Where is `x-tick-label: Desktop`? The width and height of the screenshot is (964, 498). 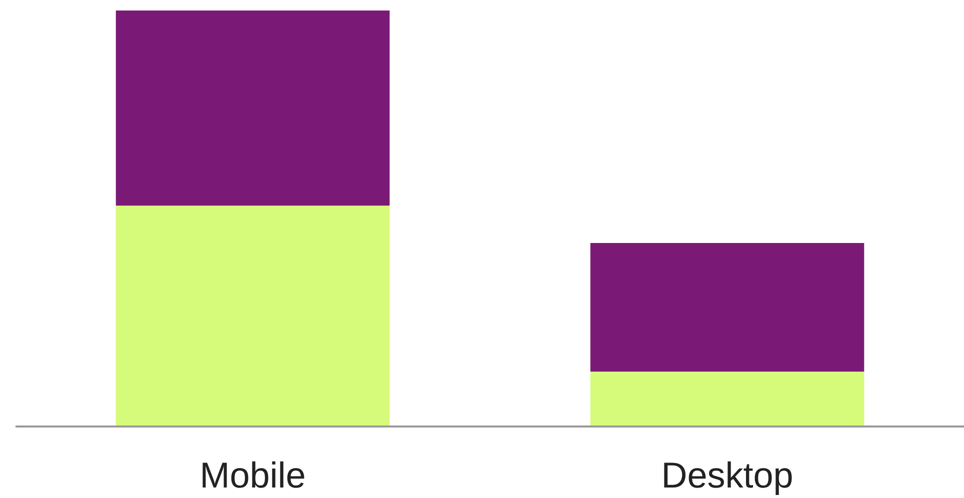
x-tick-label: Desktop is located at coordinates (727, 475).